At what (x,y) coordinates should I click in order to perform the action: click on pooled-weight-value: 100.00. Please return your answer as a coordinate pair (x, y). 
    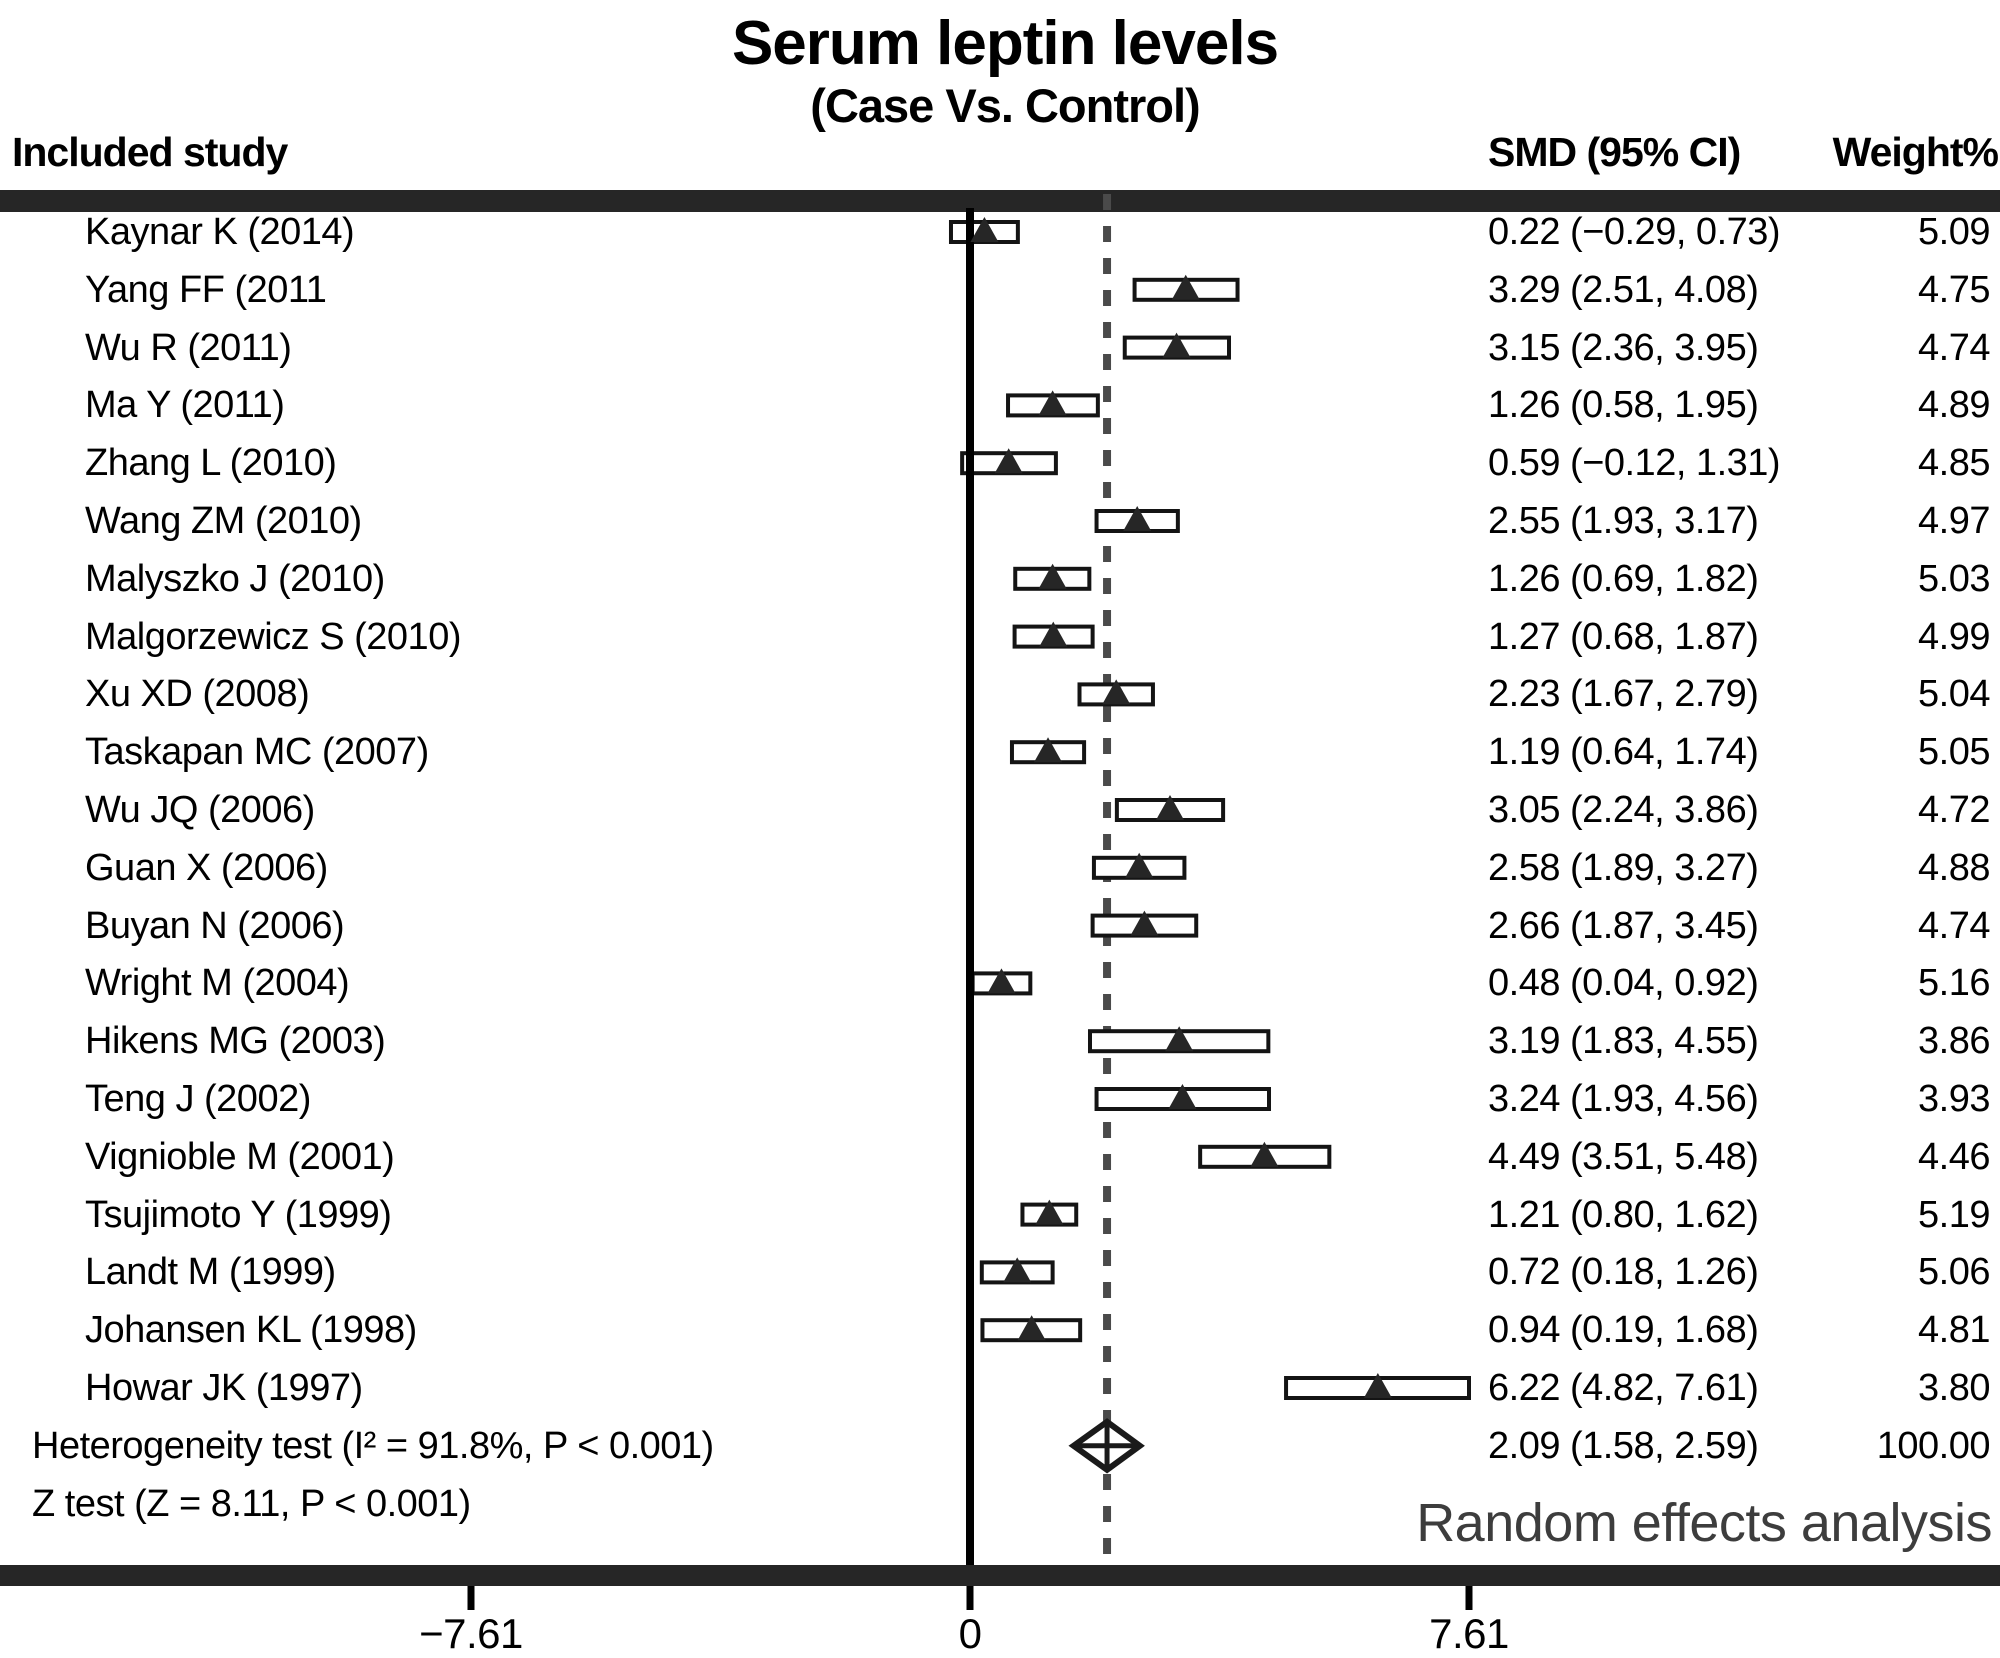
    Looking at the image, I should click on (1933, 1445).